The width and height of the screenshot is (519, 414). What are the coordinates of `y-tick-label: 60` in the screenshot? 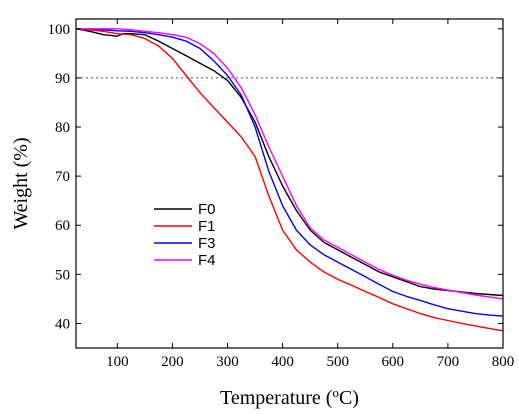 It's located at (62, 226).